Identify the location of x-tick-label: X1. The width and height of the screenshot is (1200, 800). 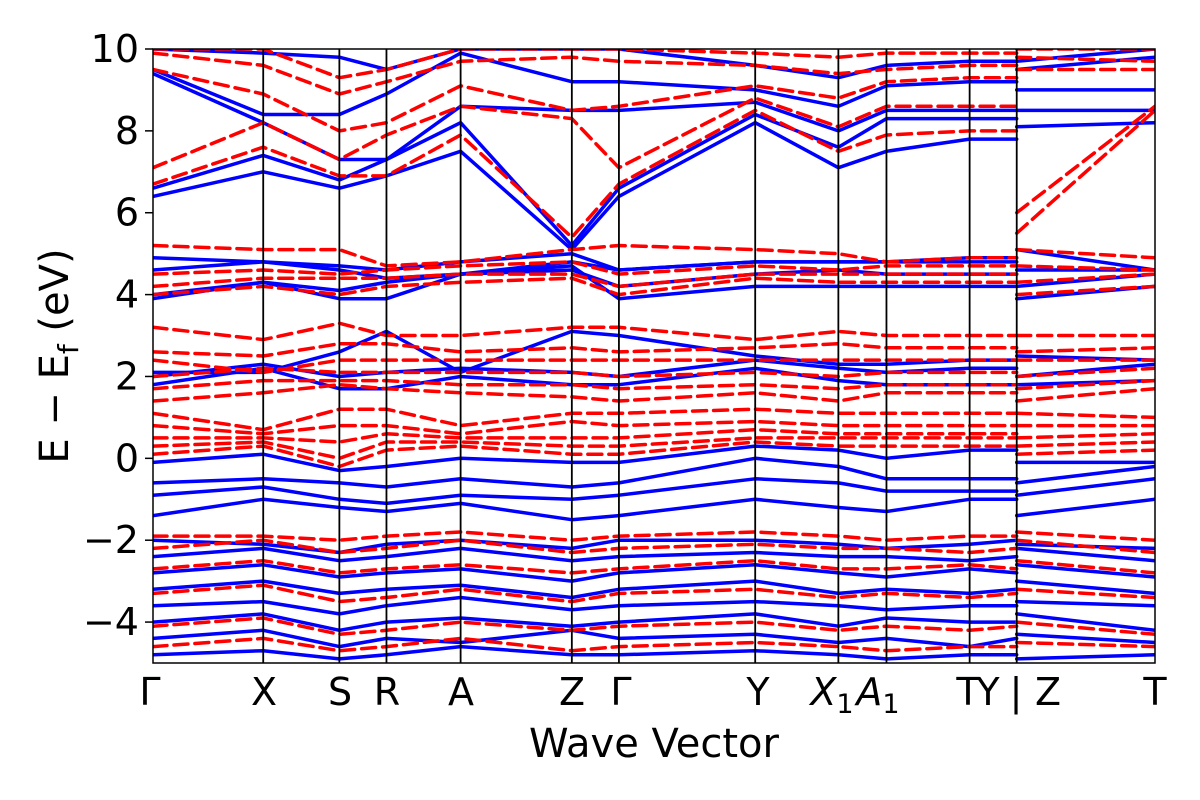
(830, 695).